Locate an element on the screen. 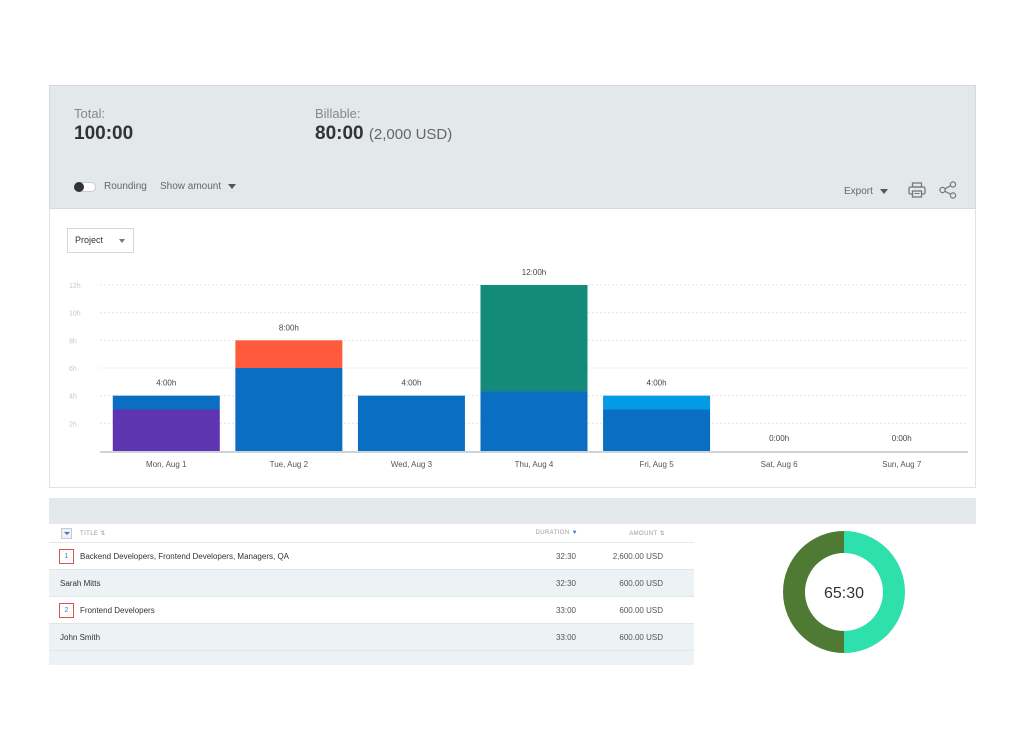  x-tick-label: Sat, Aug 6 is located at coordinates (779, 464).